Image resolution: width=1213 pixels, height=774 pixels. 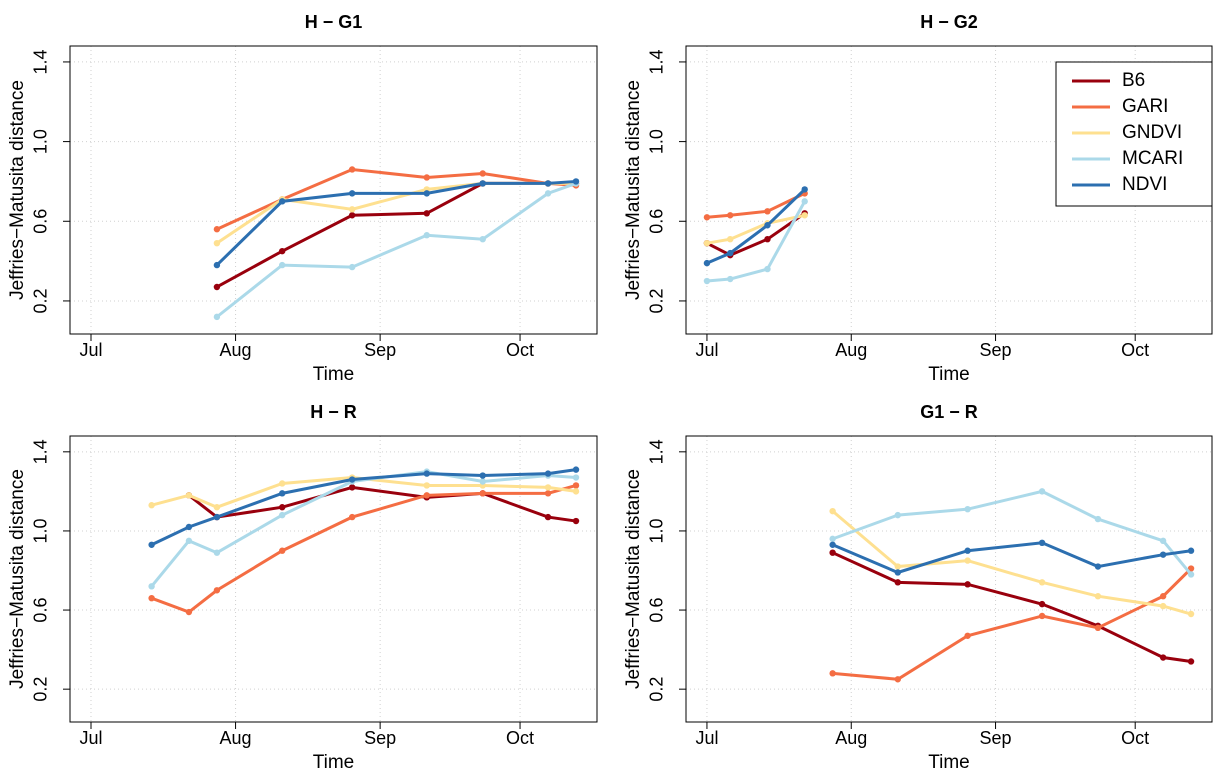 What do you see at coordinates (949, 22) in the screenshot?
I see `chart-title: H − G2` at bounding box center [949, 22].